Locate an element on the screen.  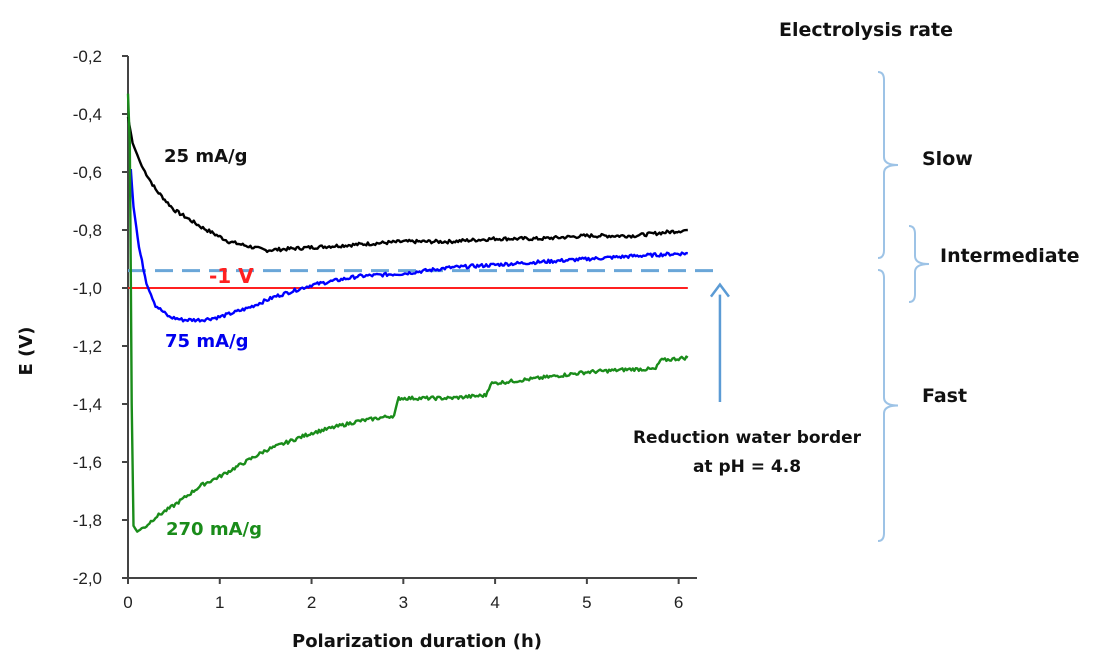
y-axis-title: E (V) is located at coordinates (26, 351).